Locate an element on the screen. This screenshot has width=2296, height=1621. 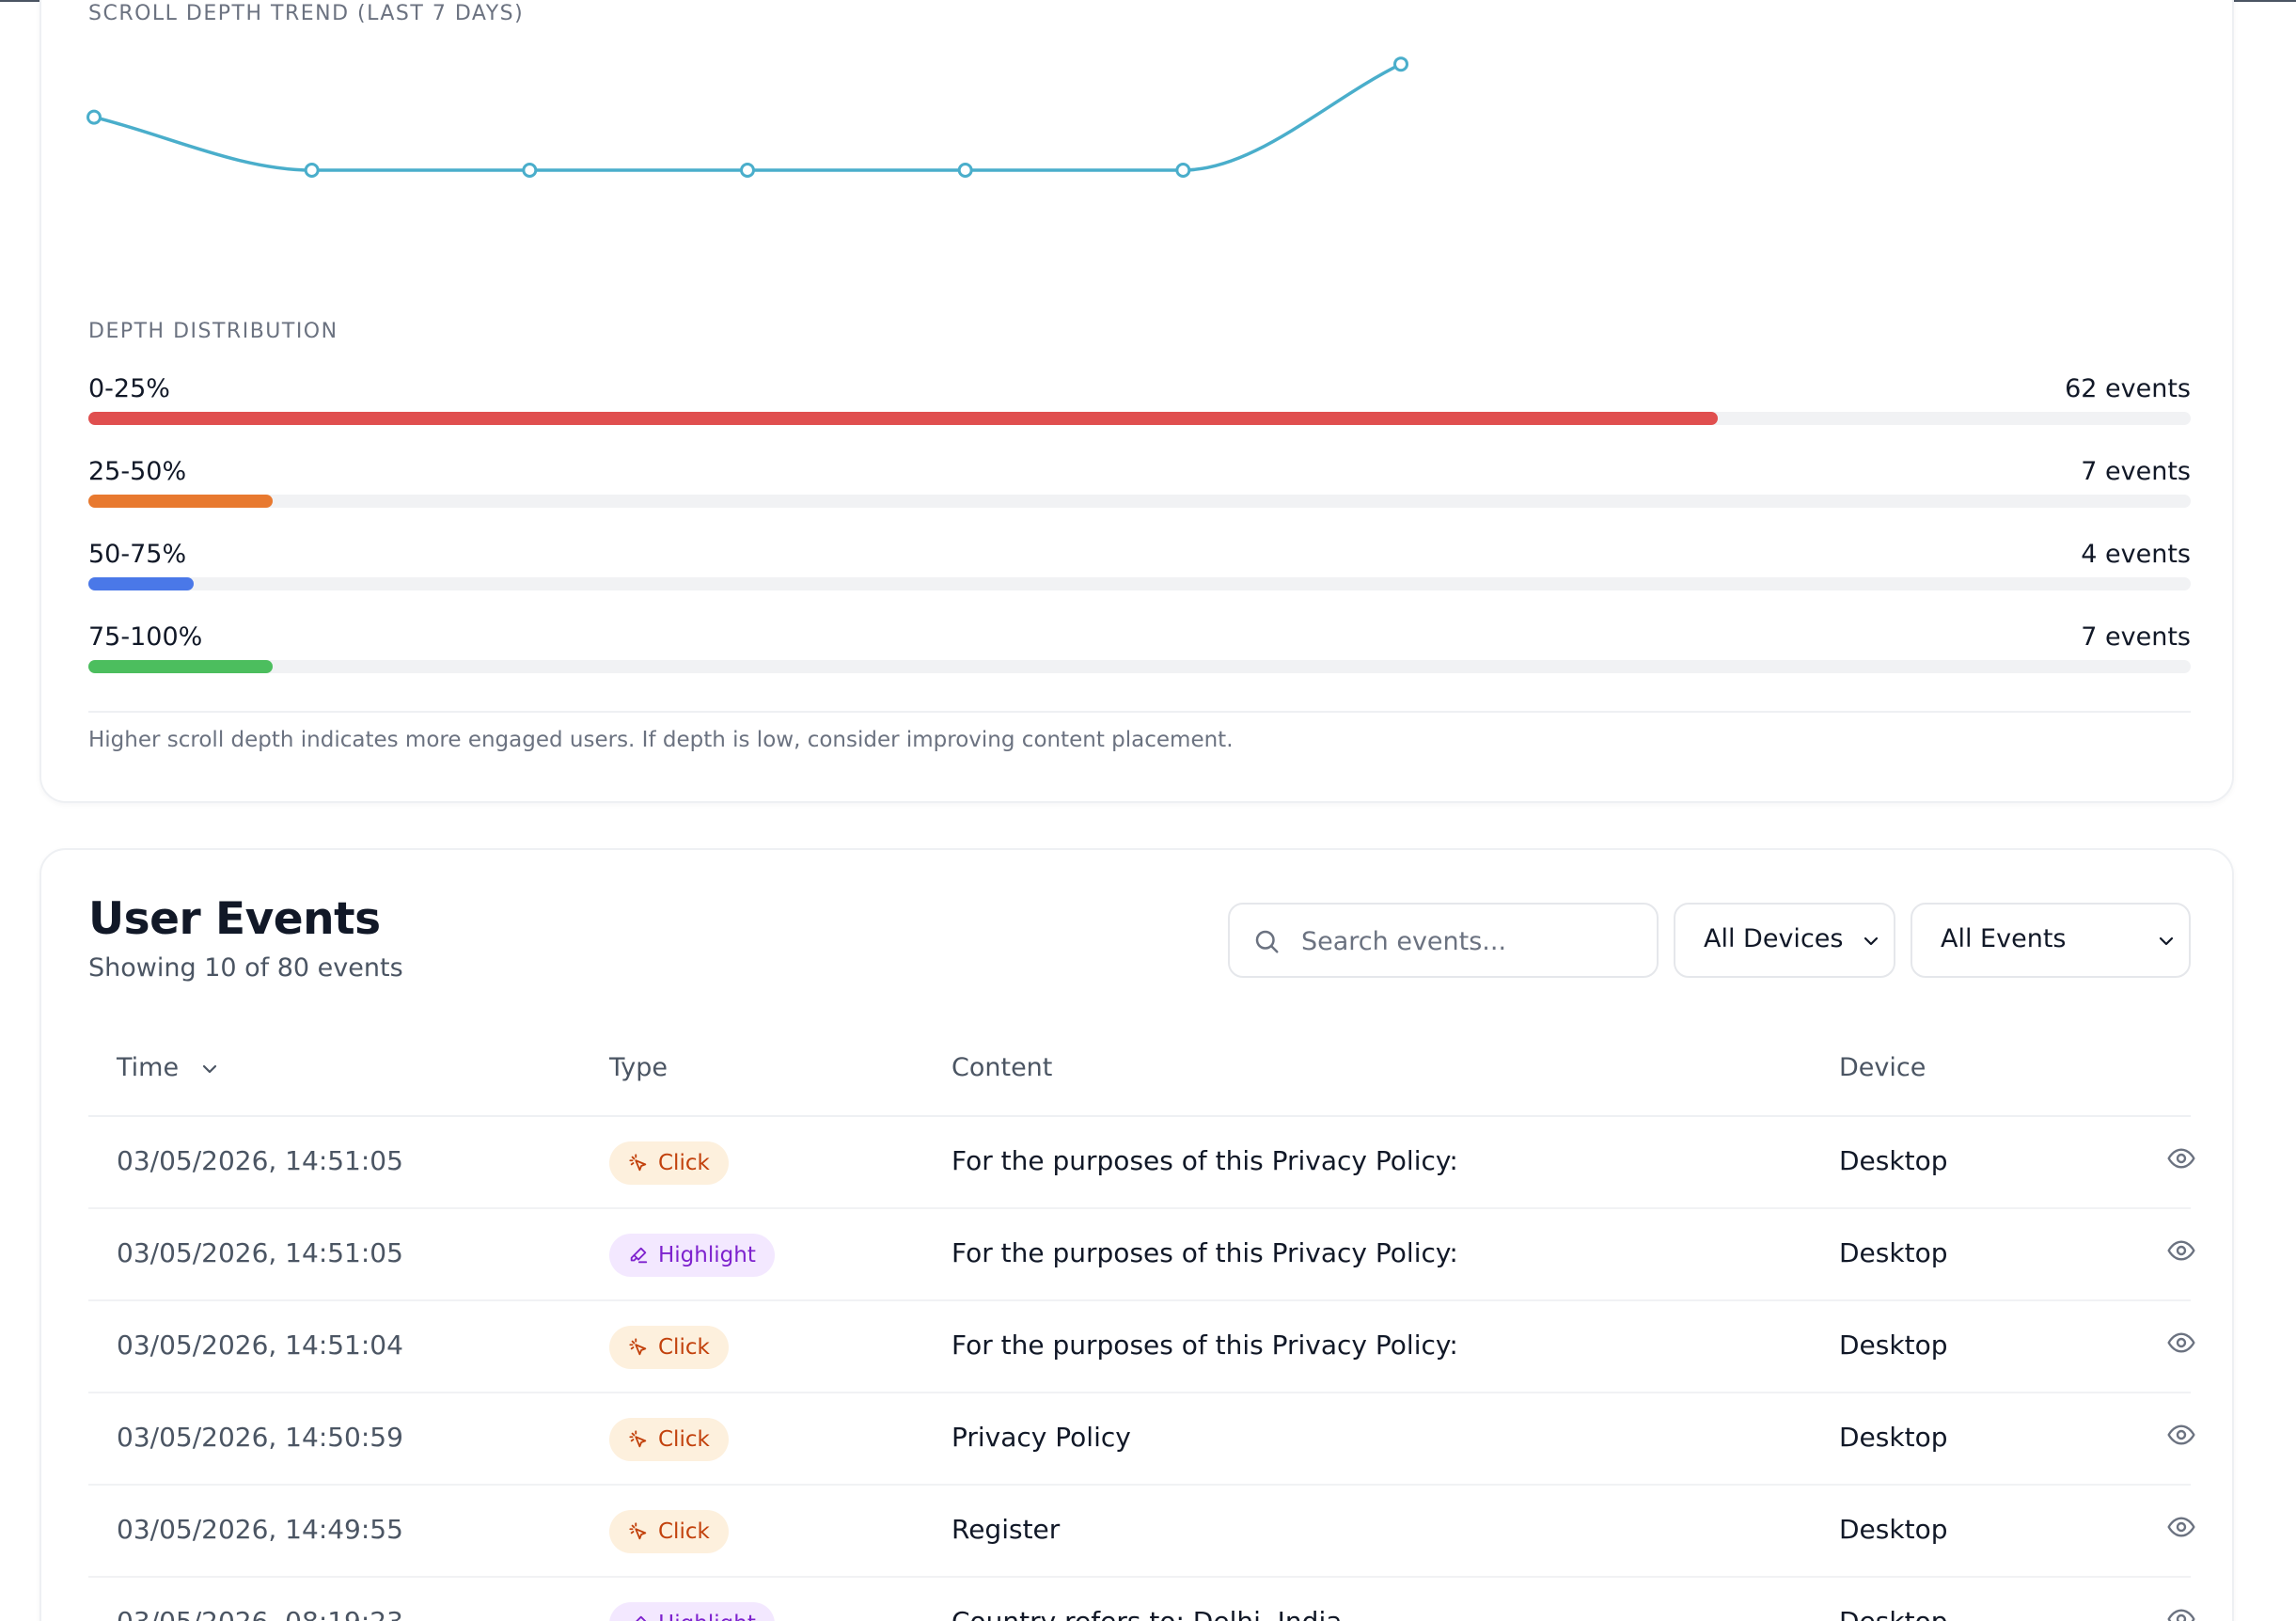
event-content: Privacy Policy is located at coordinates (1041, 1437).